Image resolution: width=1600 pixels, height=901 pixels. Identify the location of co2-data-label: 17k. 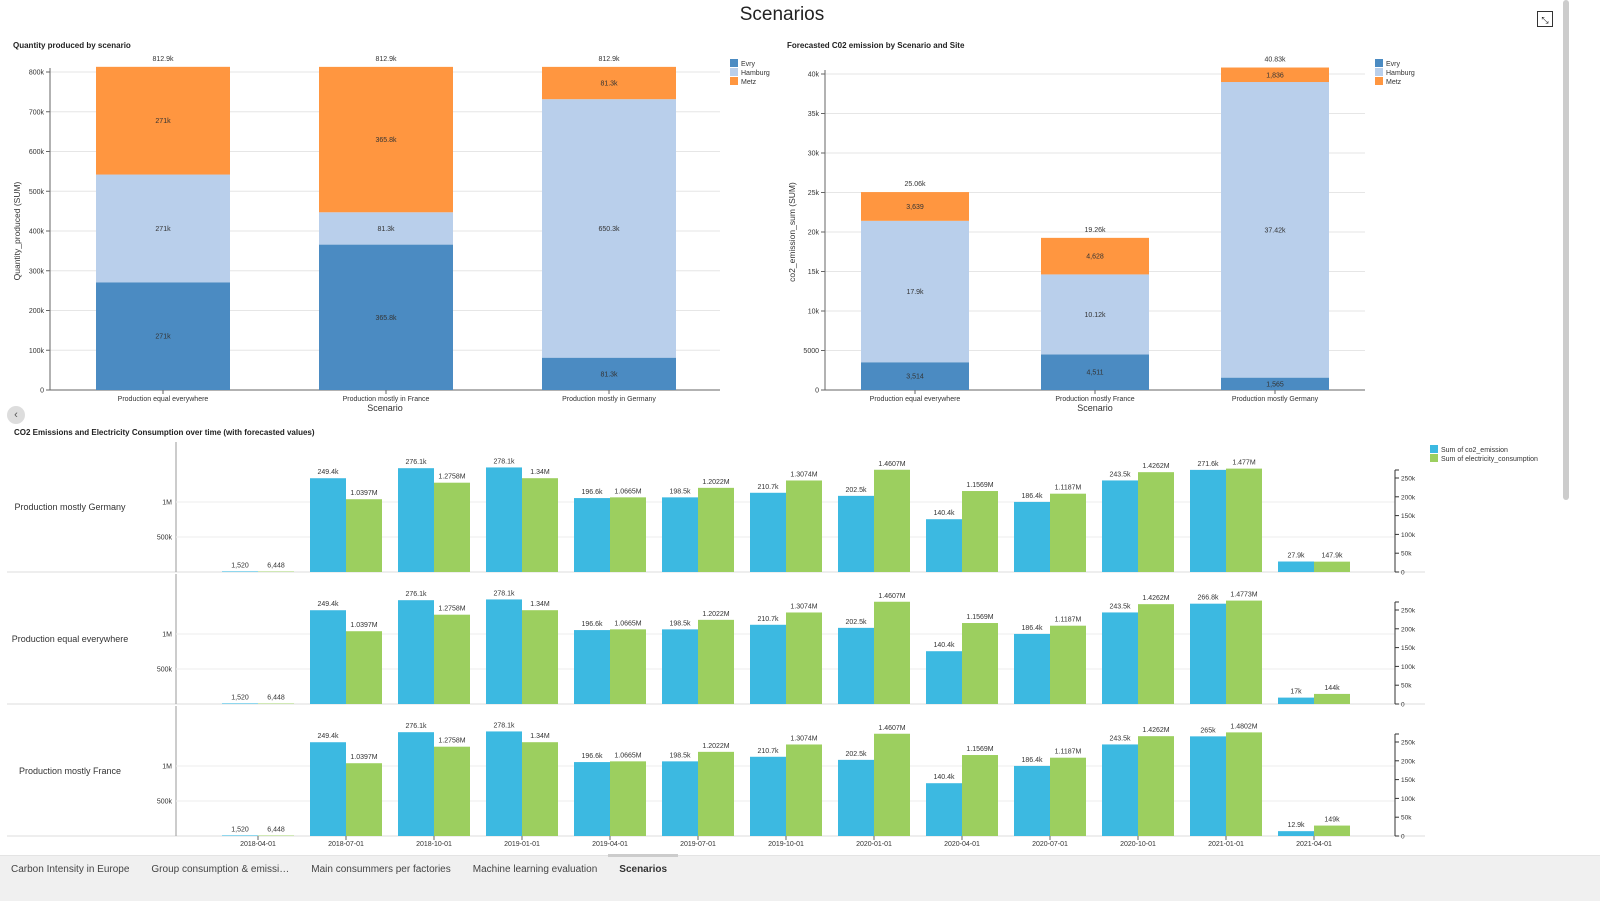
(1296, 692).